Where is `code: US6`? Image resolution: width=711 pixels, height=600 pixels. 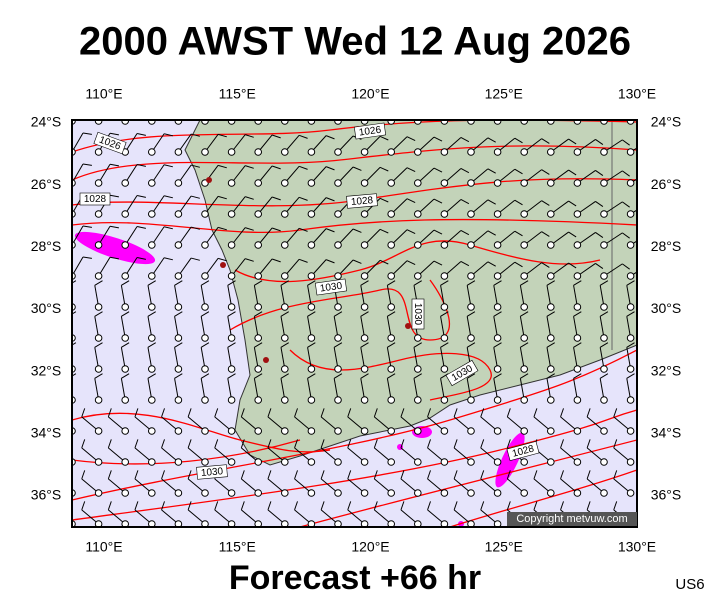
code: US6 is located at coordinates (689, 584).